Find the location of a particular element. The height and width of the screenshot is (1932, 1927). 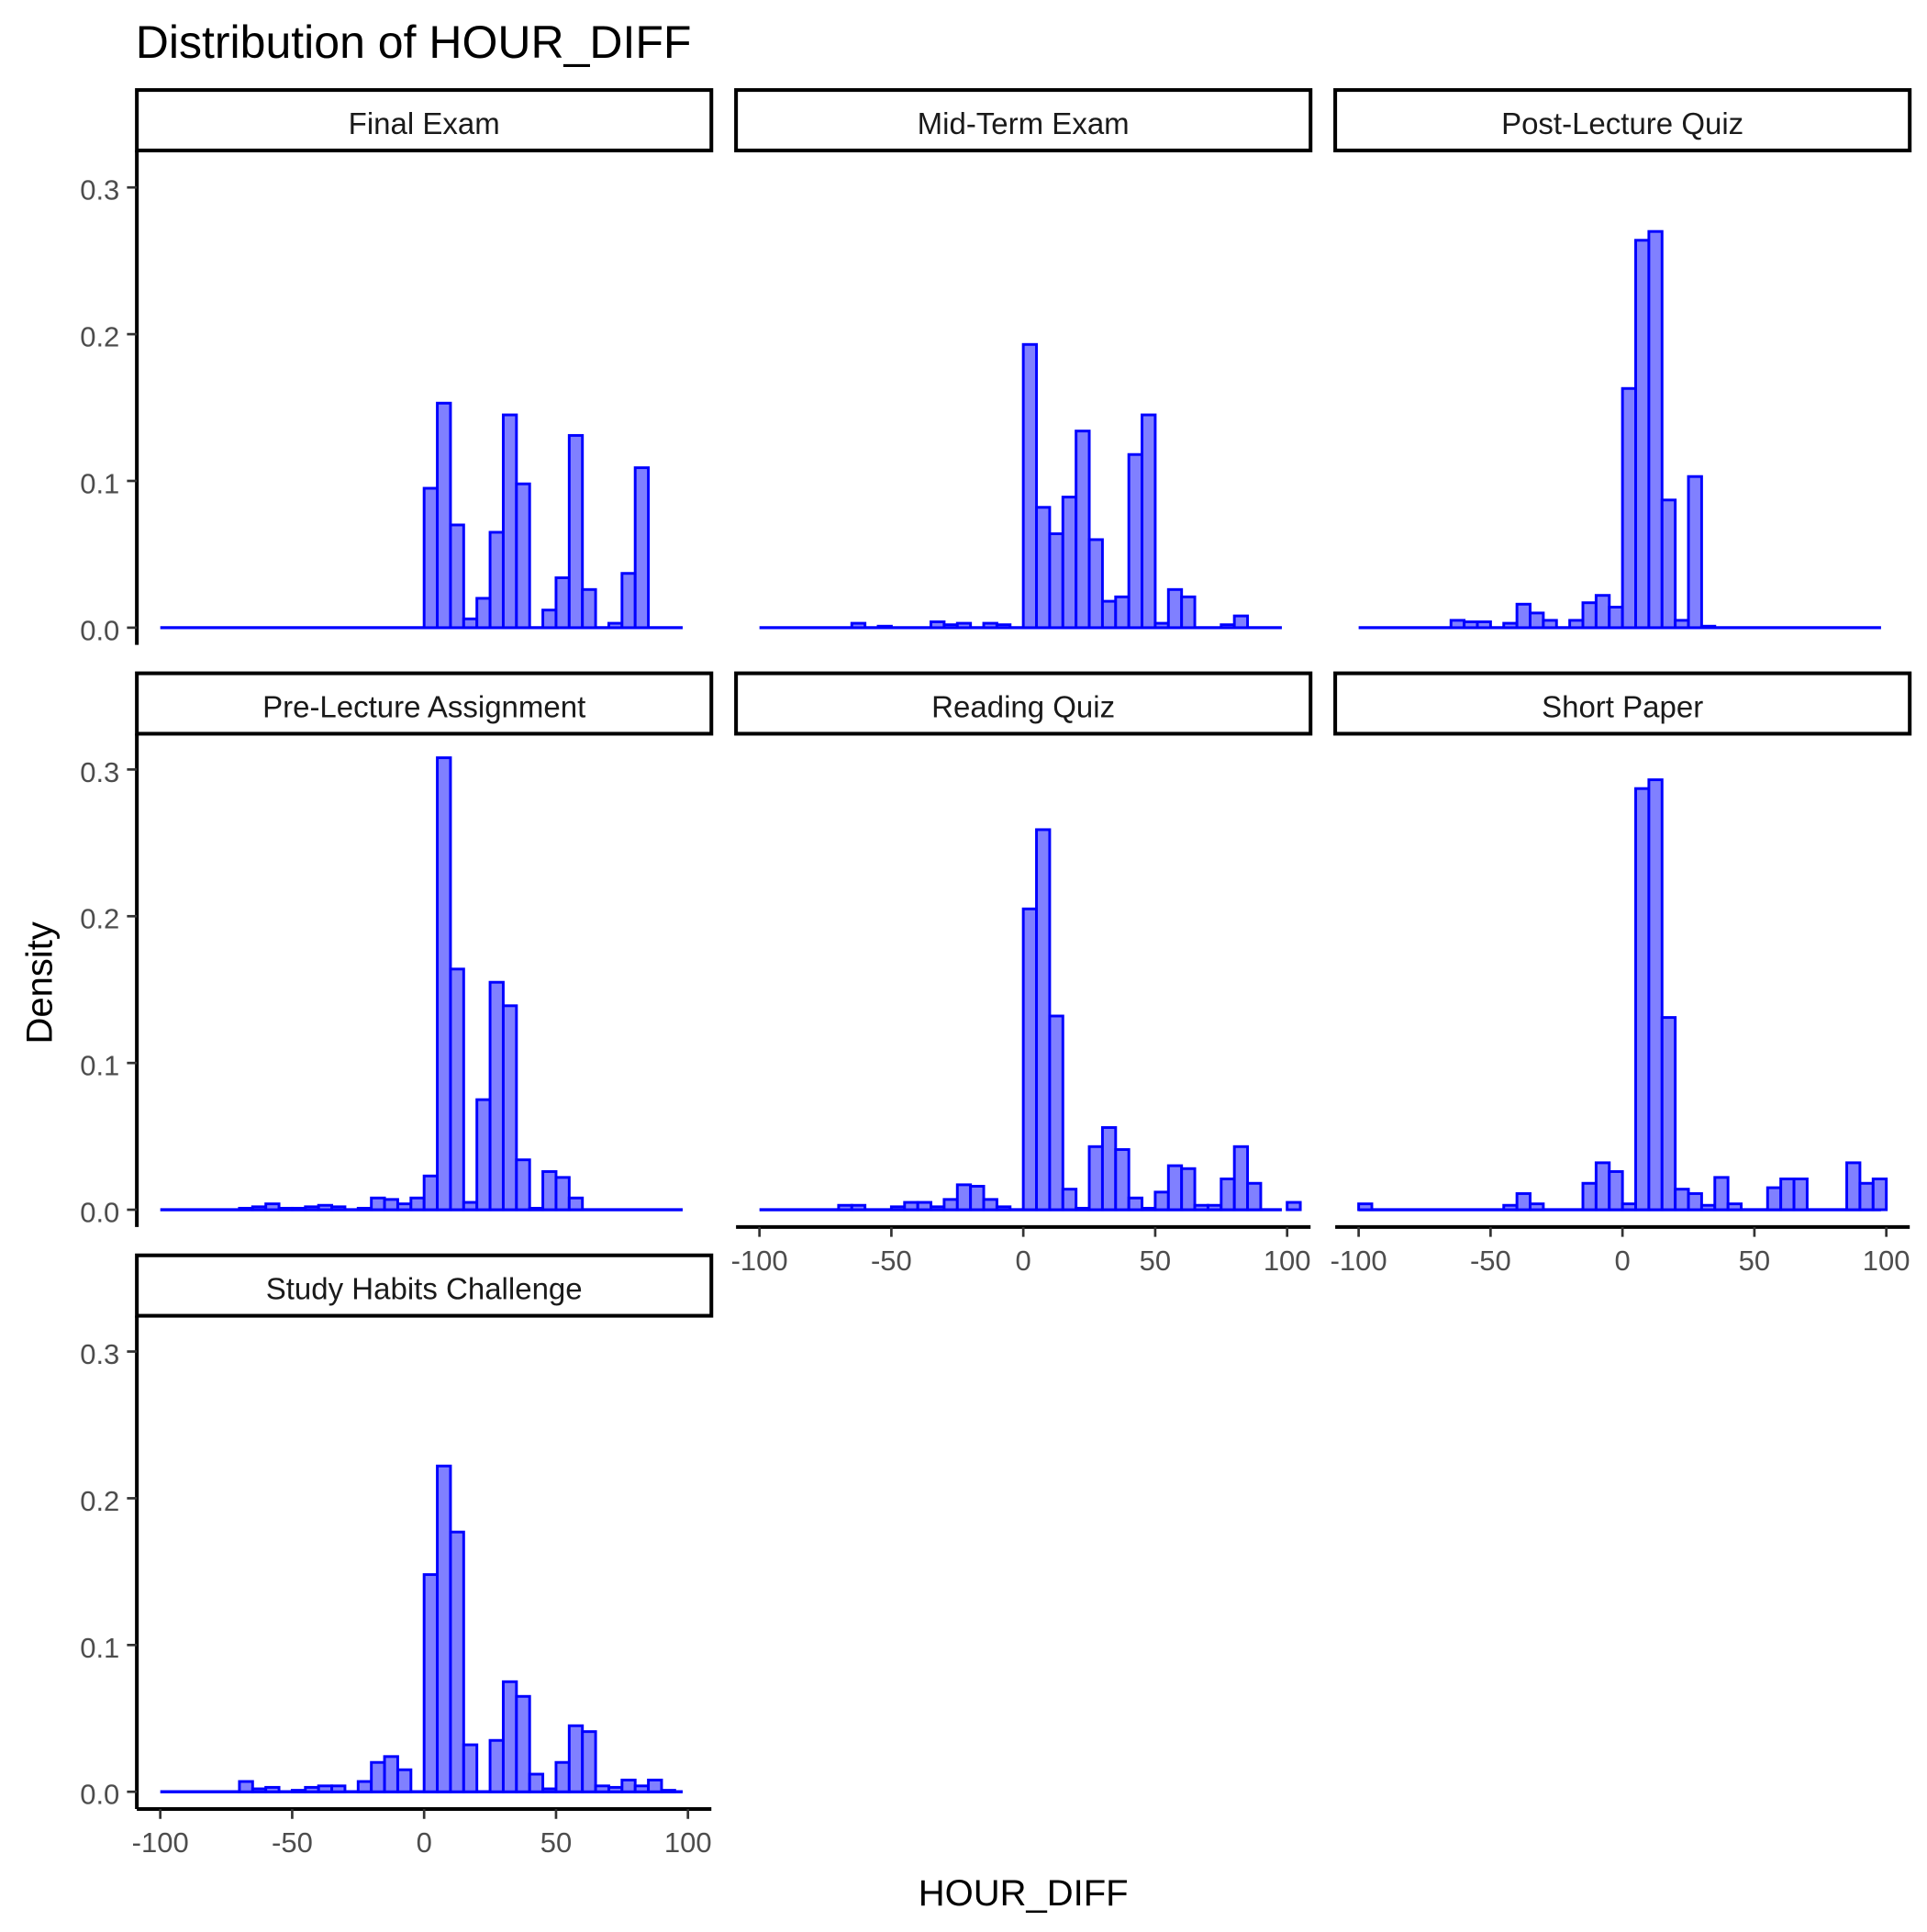

facet-strip-post-lecture-quiz is located at coordinates (1622, 120).